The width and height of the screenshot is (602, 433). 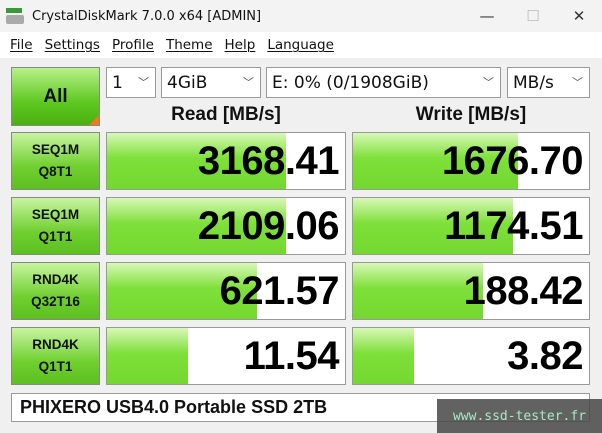 What do you see at coordinates (189, 45) in the screenshot?
I see `menu-theme: Theme` at bounding box center [189, 45].